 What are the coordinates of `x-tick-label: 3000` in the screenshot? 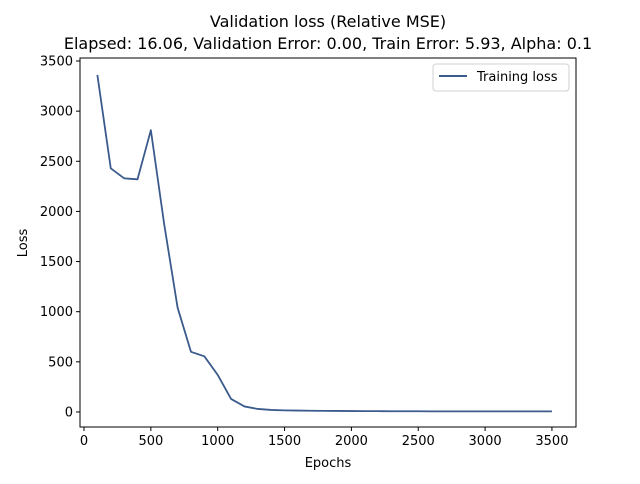 It's located at (485, 441).